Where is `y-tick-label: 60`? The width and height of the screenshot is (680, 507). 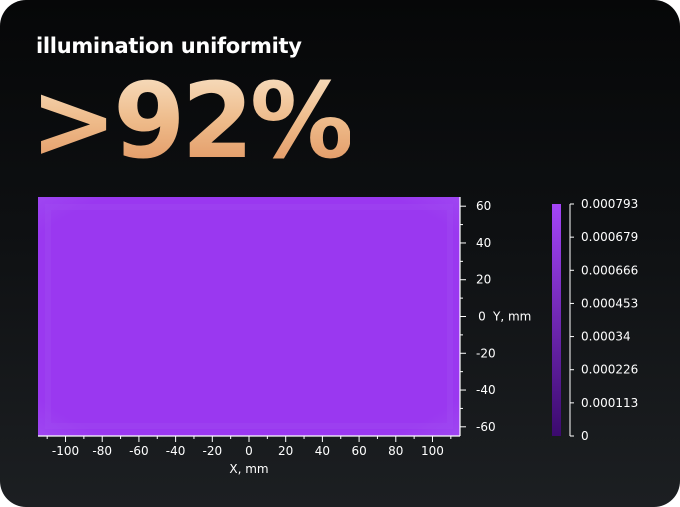
y-tick-label: 60 is located at coordinates (483, 206).